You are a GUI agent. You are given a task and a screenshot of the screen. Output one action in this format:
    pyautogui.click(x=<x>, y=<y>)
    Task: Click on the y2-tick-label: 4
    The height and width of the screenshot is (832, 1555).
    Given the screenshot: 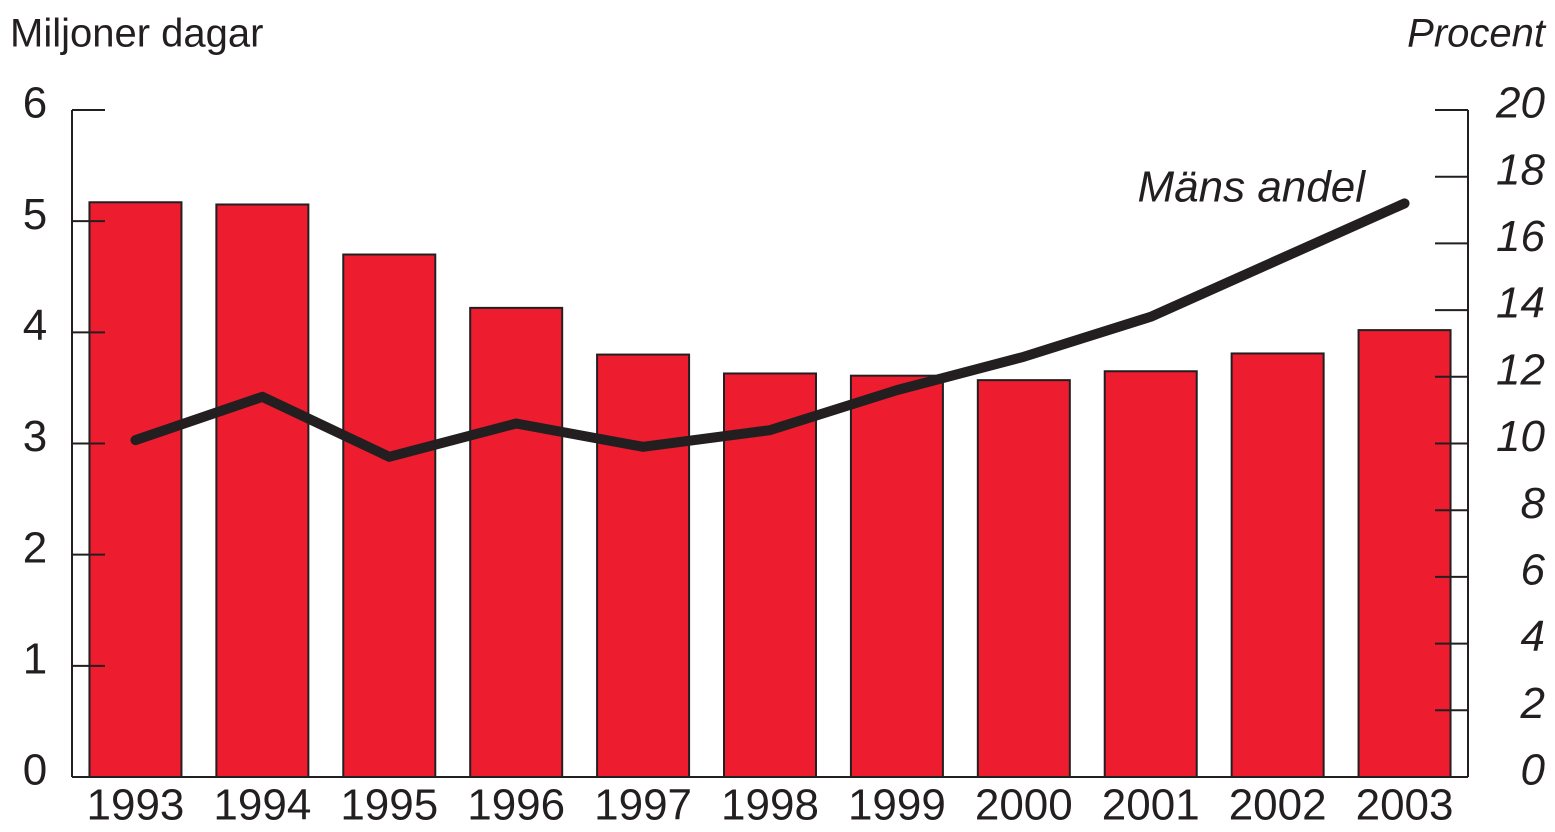 What is the action you would take?
    pyautogui.click(x=1533, y=636)
    